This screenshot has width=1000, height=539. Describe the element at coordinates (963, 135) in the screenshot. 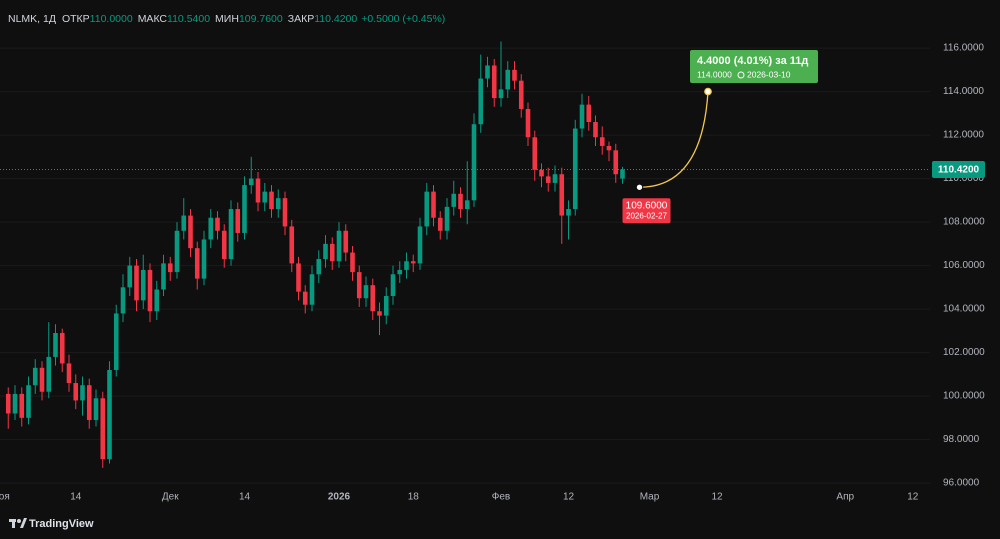

I see `y-tick-label: 112.0000` at that location.